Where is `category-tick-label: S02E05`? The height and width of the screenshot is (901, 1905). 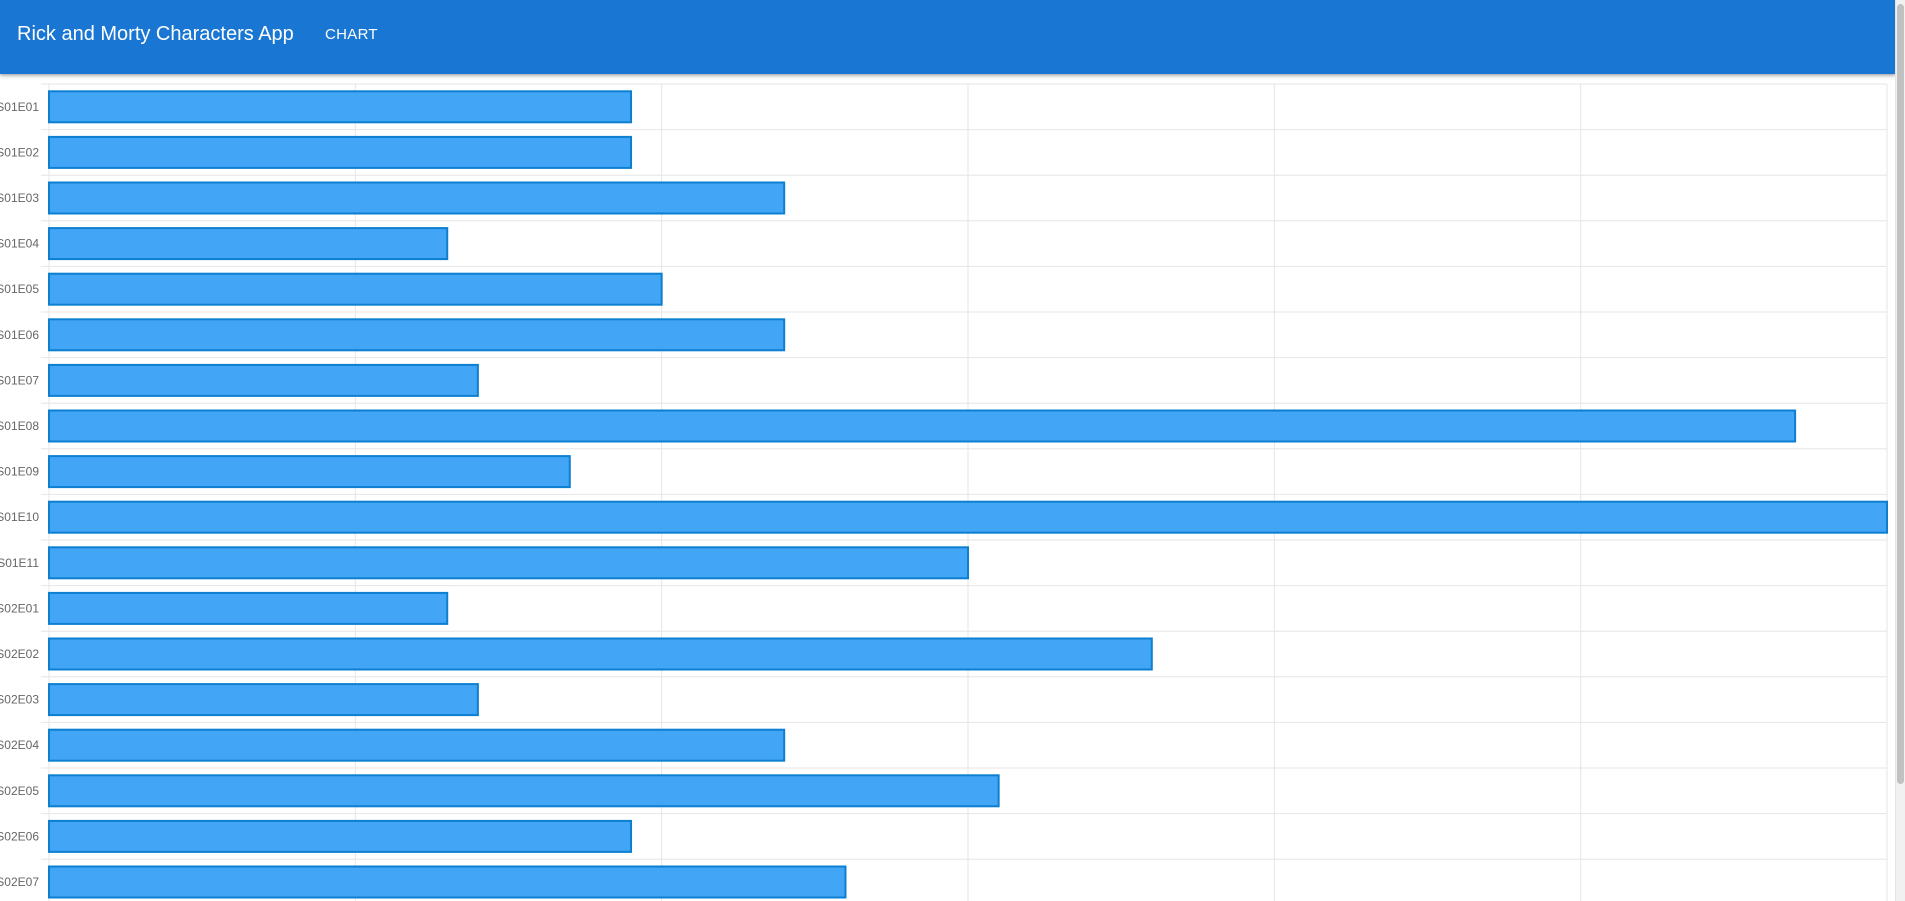
category-tick-label: S02E05 is located at coordinates (19, 791).